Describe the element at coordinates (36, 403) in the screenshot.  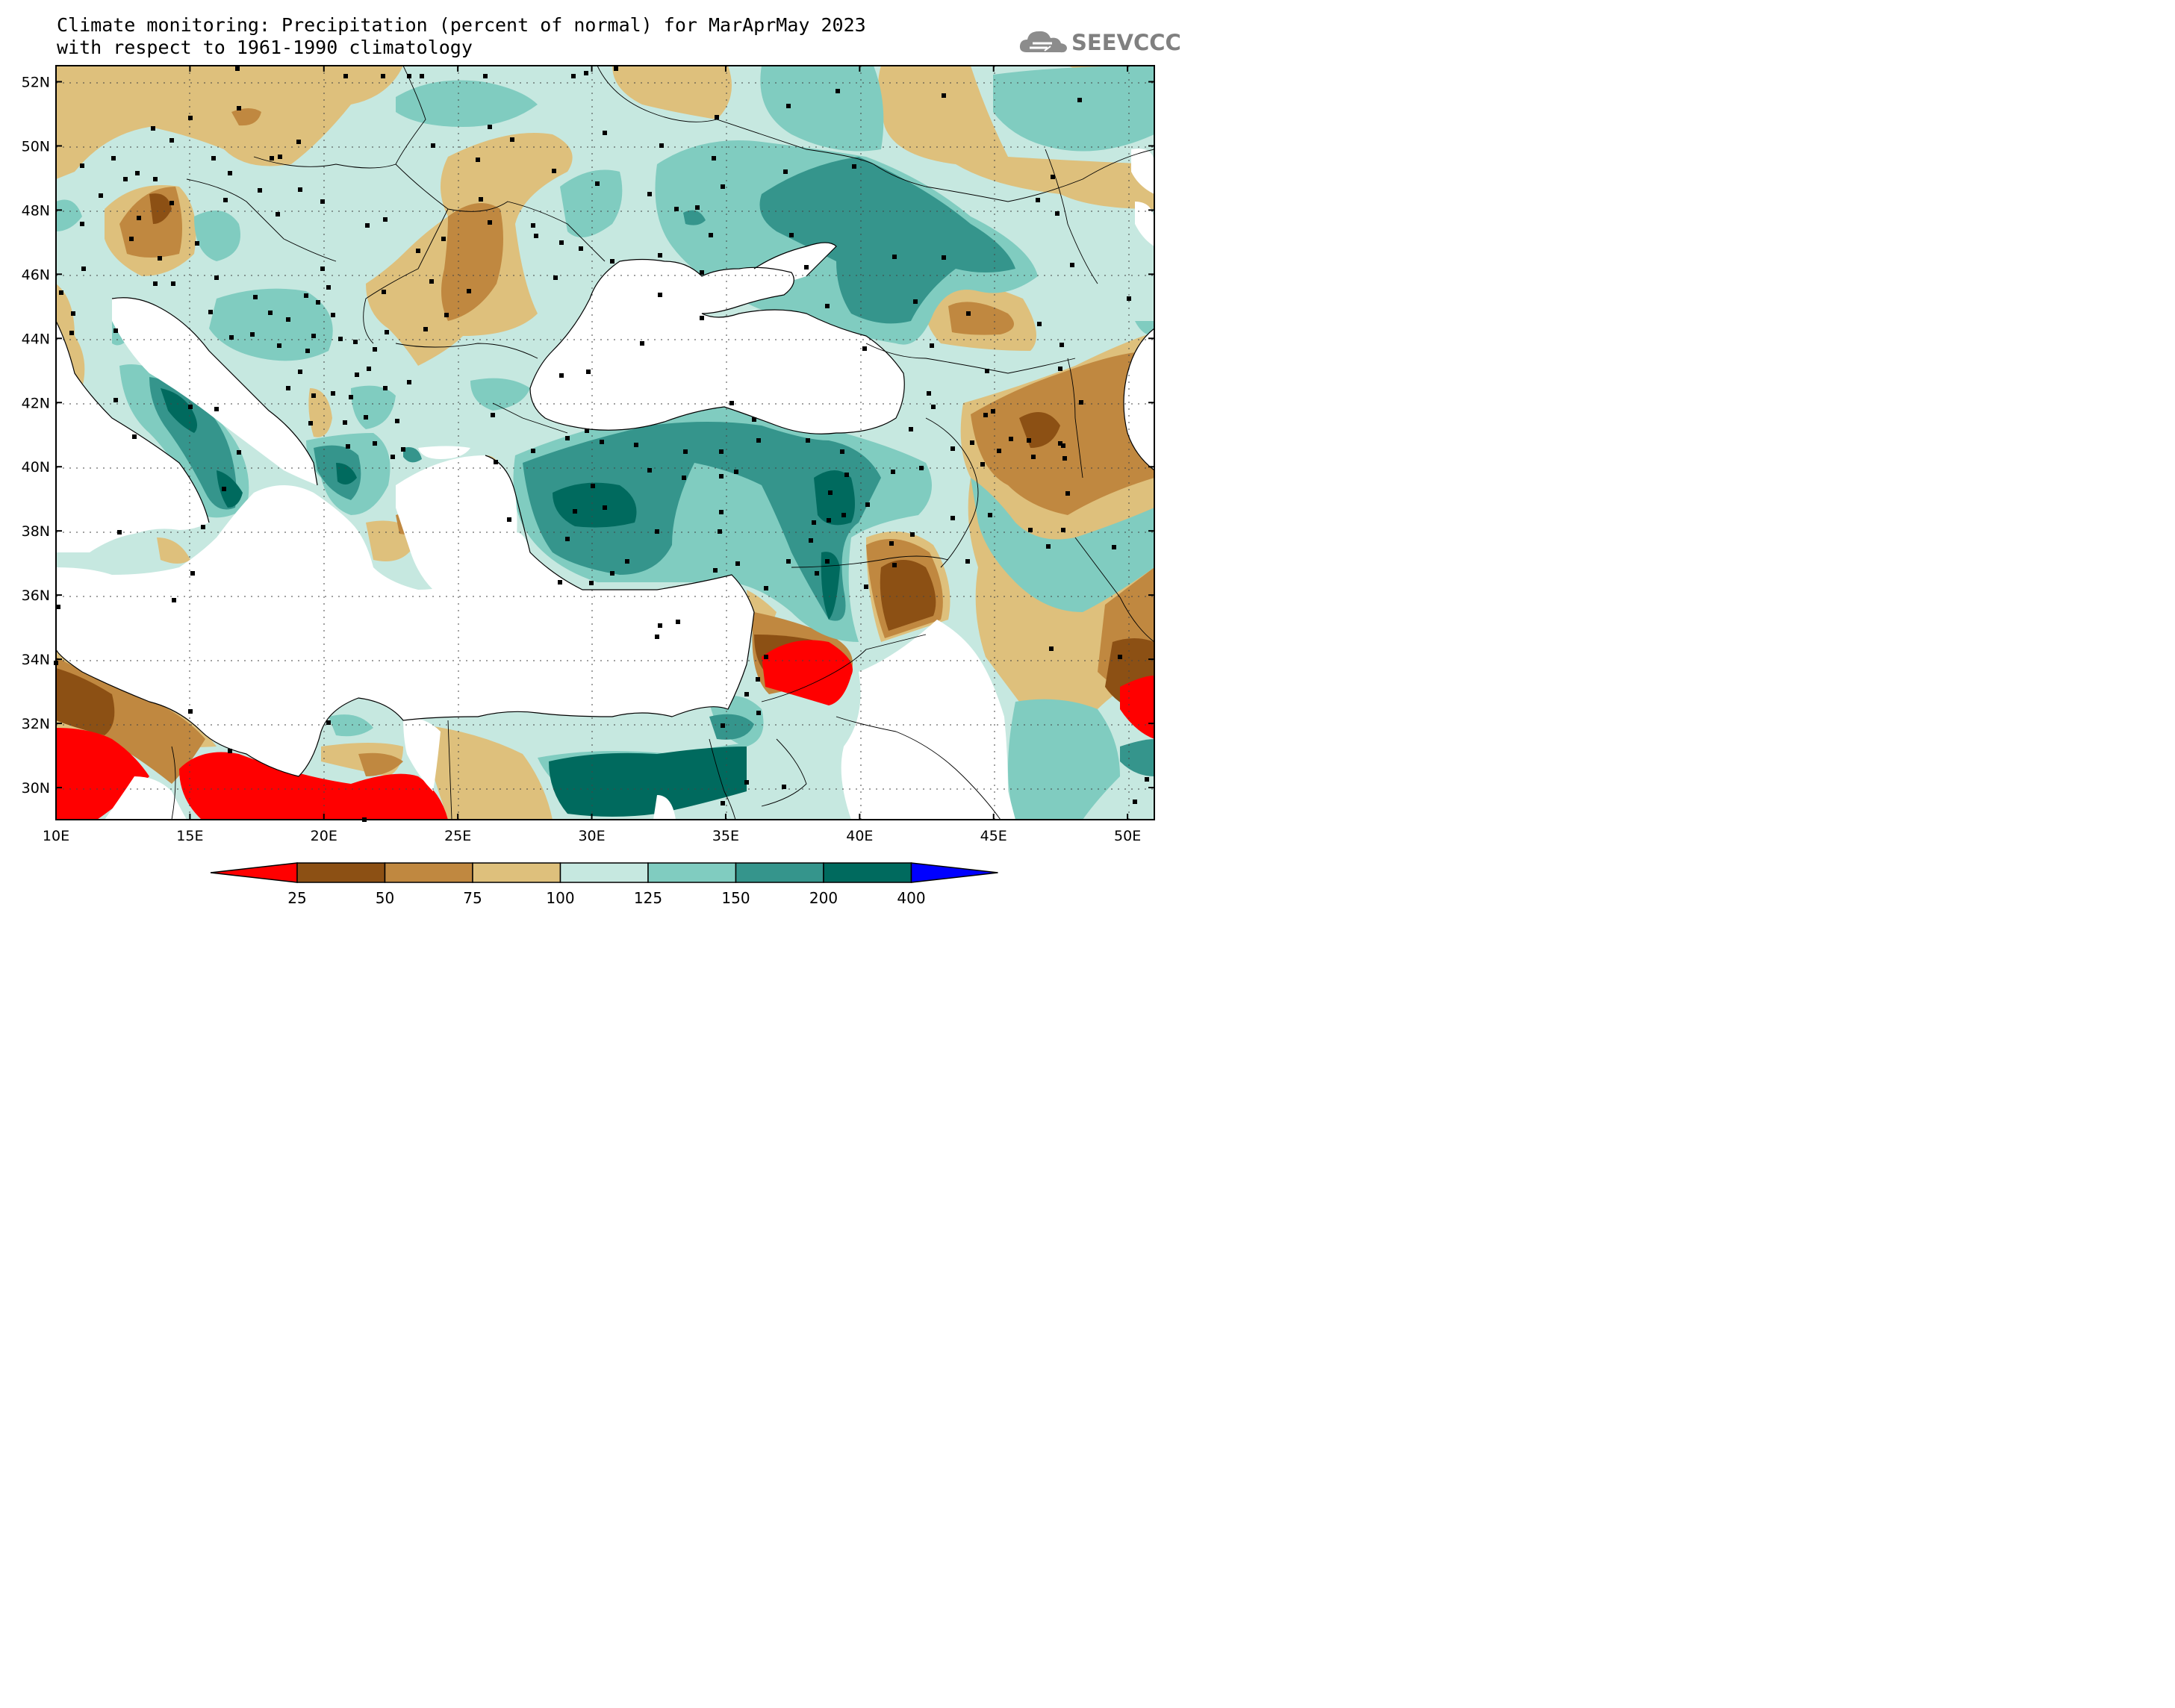
I see `y-tick-label: 42N` at that location.